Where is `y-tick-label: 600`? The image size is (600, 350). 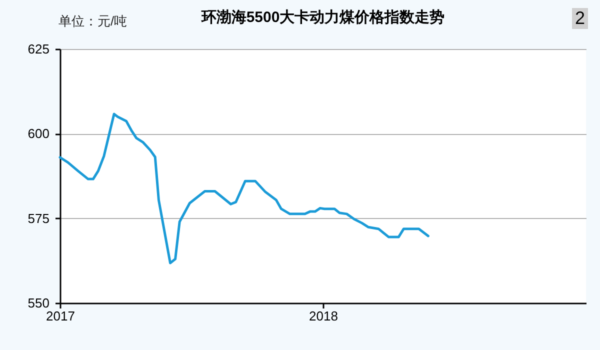 y-tick-label: 600 is located at coordinates (39, 134).